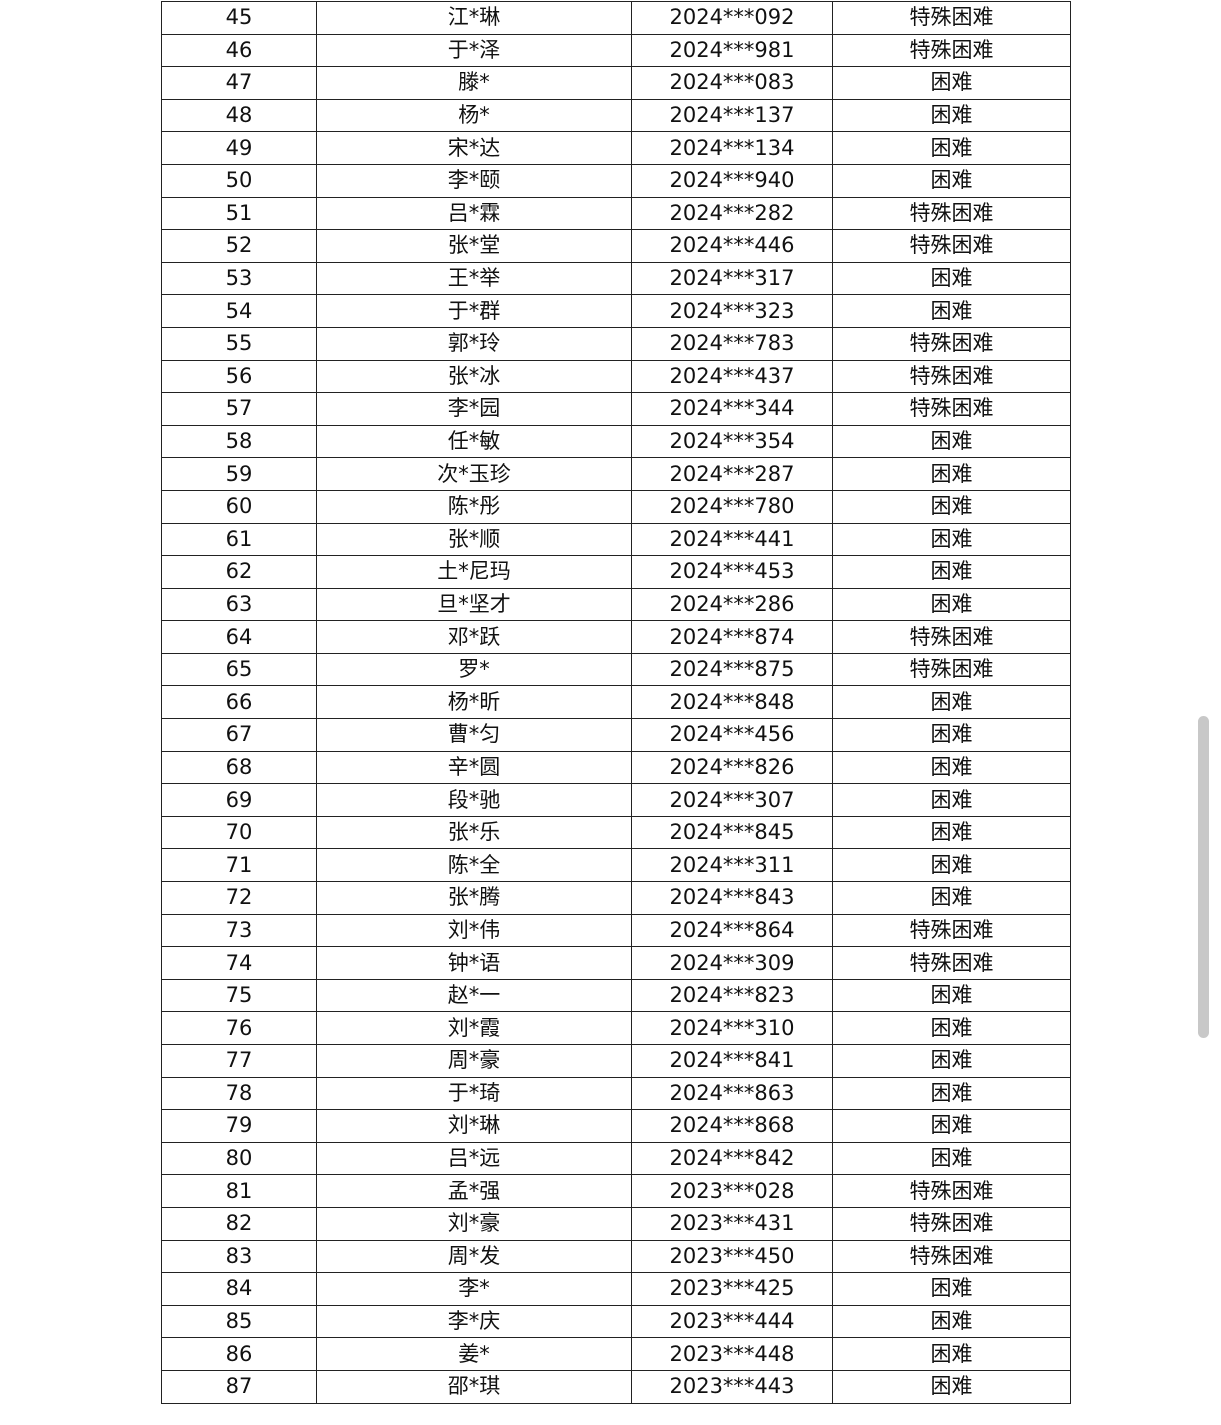 This screenshot has width=1221, height=1425. I want to click on student-name-cell: 周*发, so click(474, 1256).